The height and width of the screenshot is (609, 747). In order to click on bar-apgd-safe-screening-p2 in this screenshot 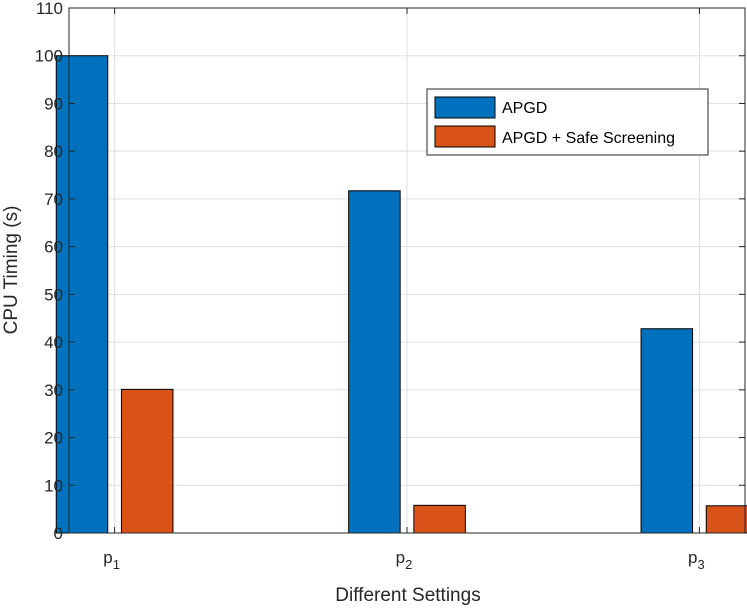, I will do `click(439, 519)`.